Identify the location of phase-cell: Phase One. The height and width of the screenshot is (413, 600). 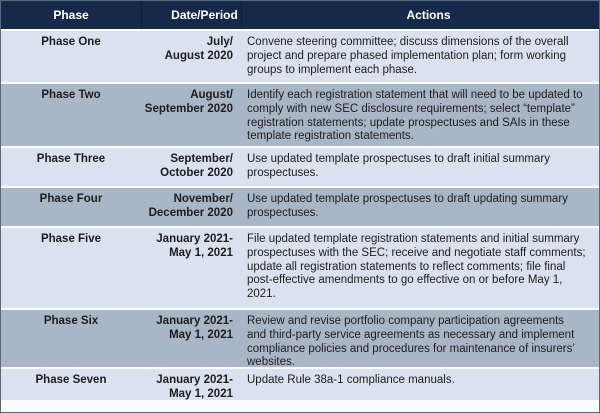
(71, 42).